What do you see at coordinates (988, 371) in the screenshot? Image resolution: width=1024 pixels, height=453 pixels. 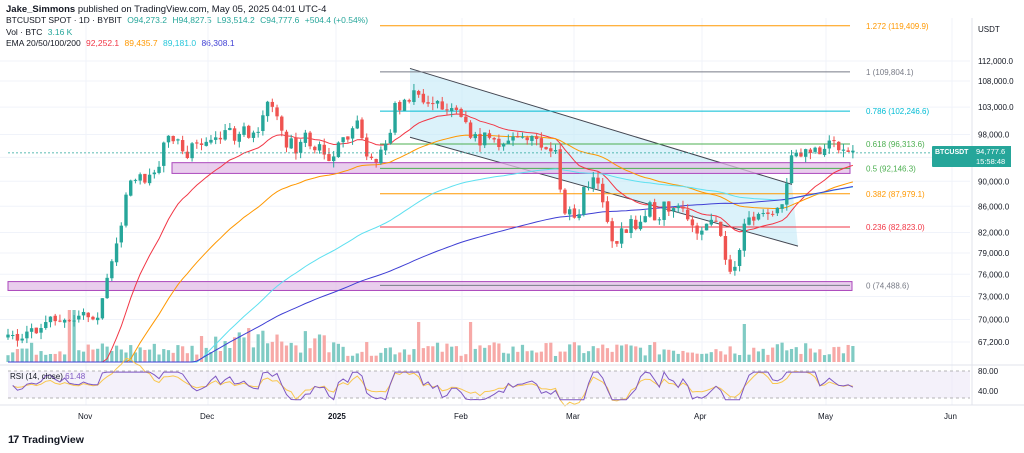 I see `rsi-tick-label: 80.00` at bounding box center [988, 371].